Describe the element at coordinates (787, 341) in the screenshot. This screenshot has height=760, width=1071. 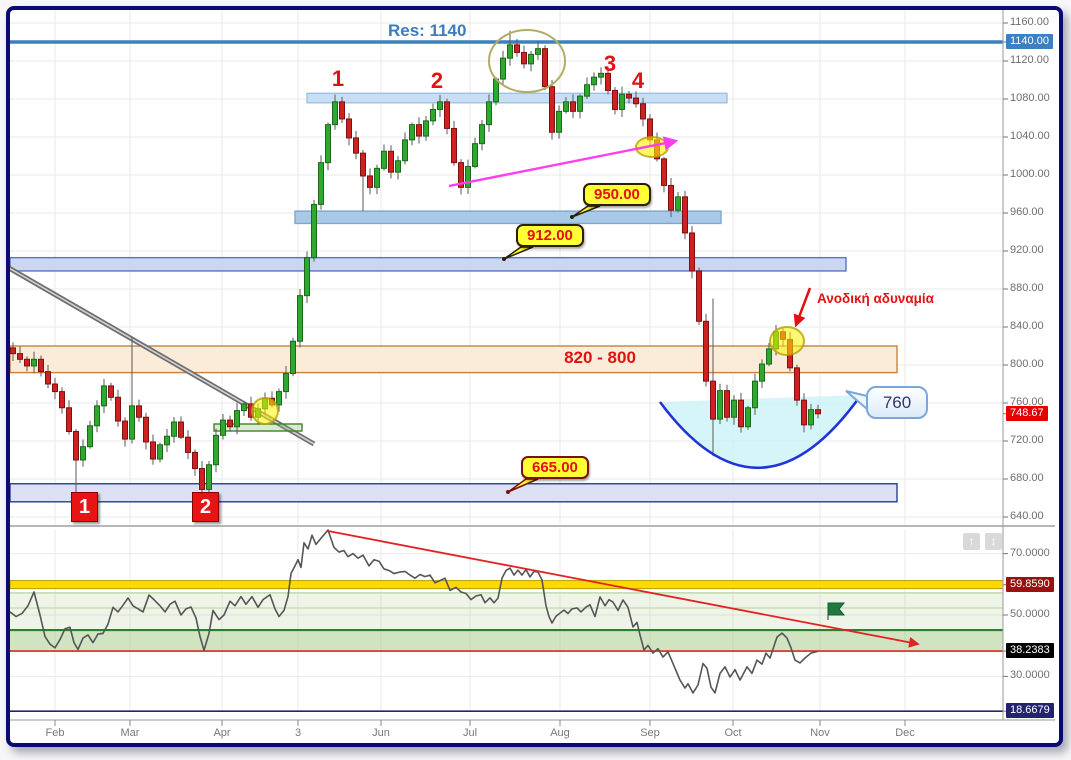
I see `weakness-ellipse` at that location.